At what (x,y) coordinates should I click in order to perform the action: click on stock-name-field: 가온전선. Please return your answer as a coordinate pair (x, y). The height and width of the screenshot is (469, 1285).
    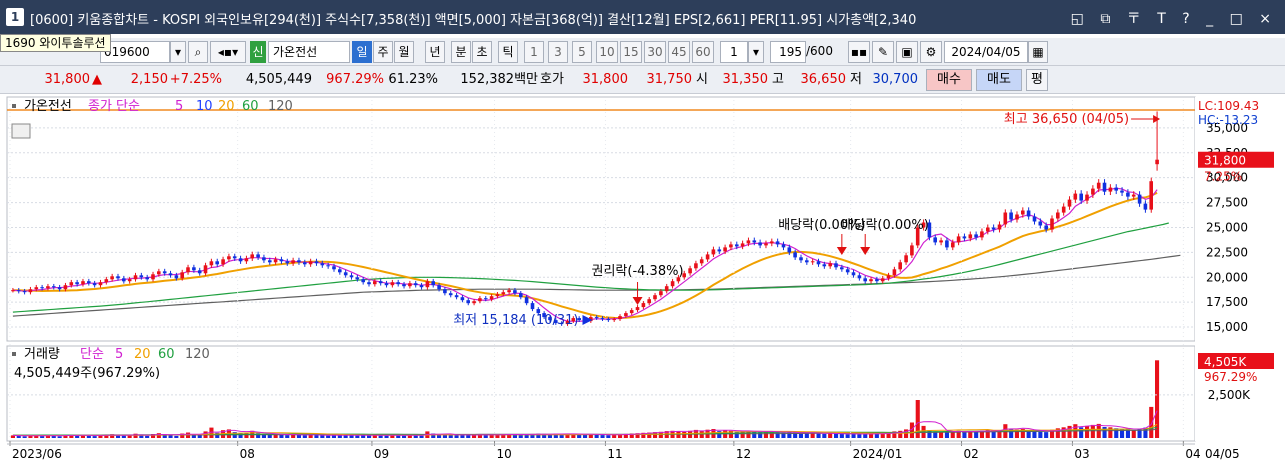
    Looking at the image, I should click on (309, 52).